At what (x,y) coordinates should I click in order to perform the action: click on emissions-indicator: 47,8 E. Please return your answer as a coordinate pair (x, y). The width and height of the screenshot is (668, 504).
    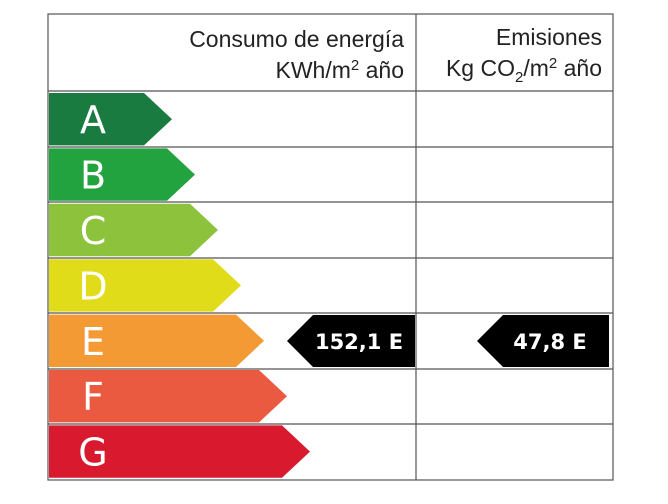
    Looking at the image, I should click on (543, 341).